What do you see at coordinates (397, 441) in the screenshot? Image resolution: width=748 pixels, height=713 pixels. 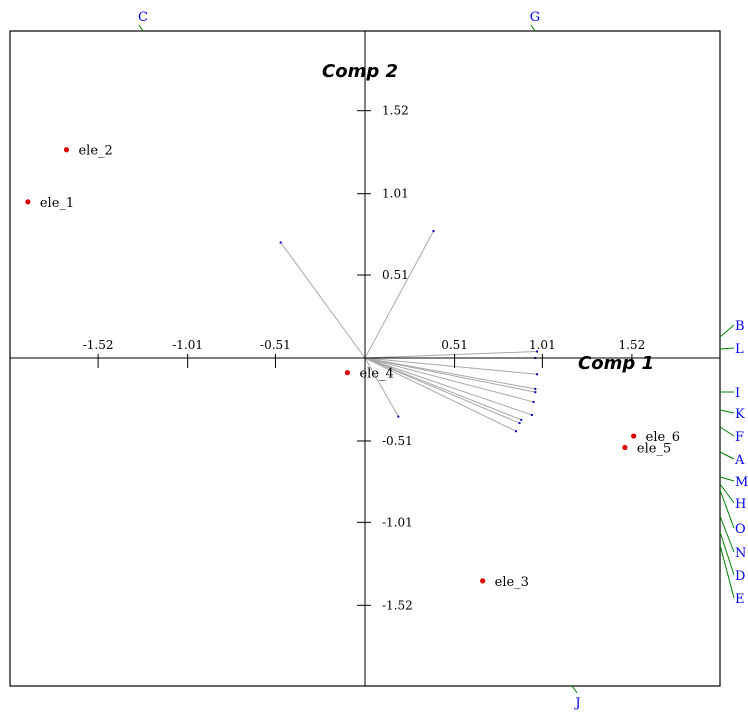 I see `y-tick-label: -0.51` at bounding box center [397, 441].